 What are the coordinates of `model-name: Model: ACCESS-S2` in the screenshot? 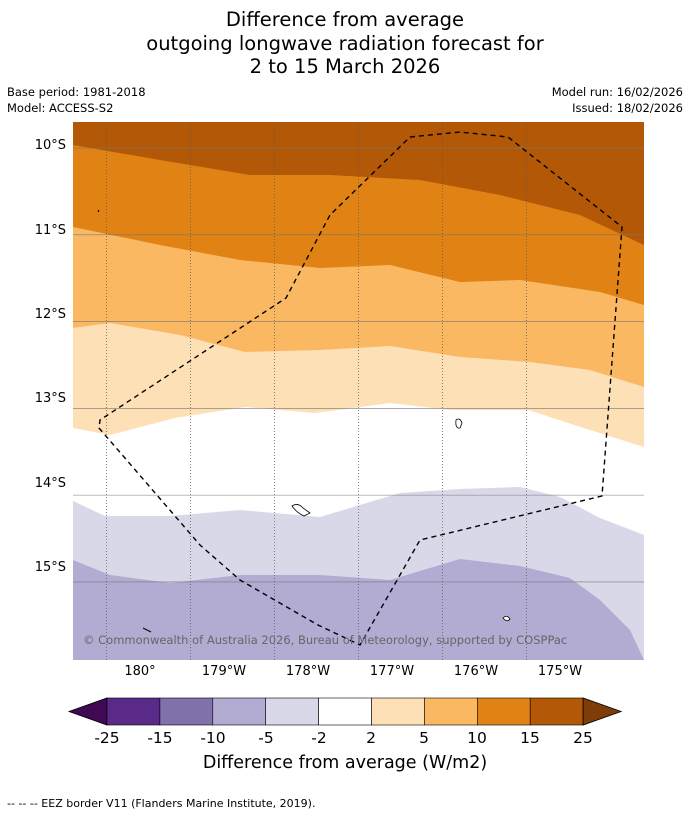 It's located at (60, 108).